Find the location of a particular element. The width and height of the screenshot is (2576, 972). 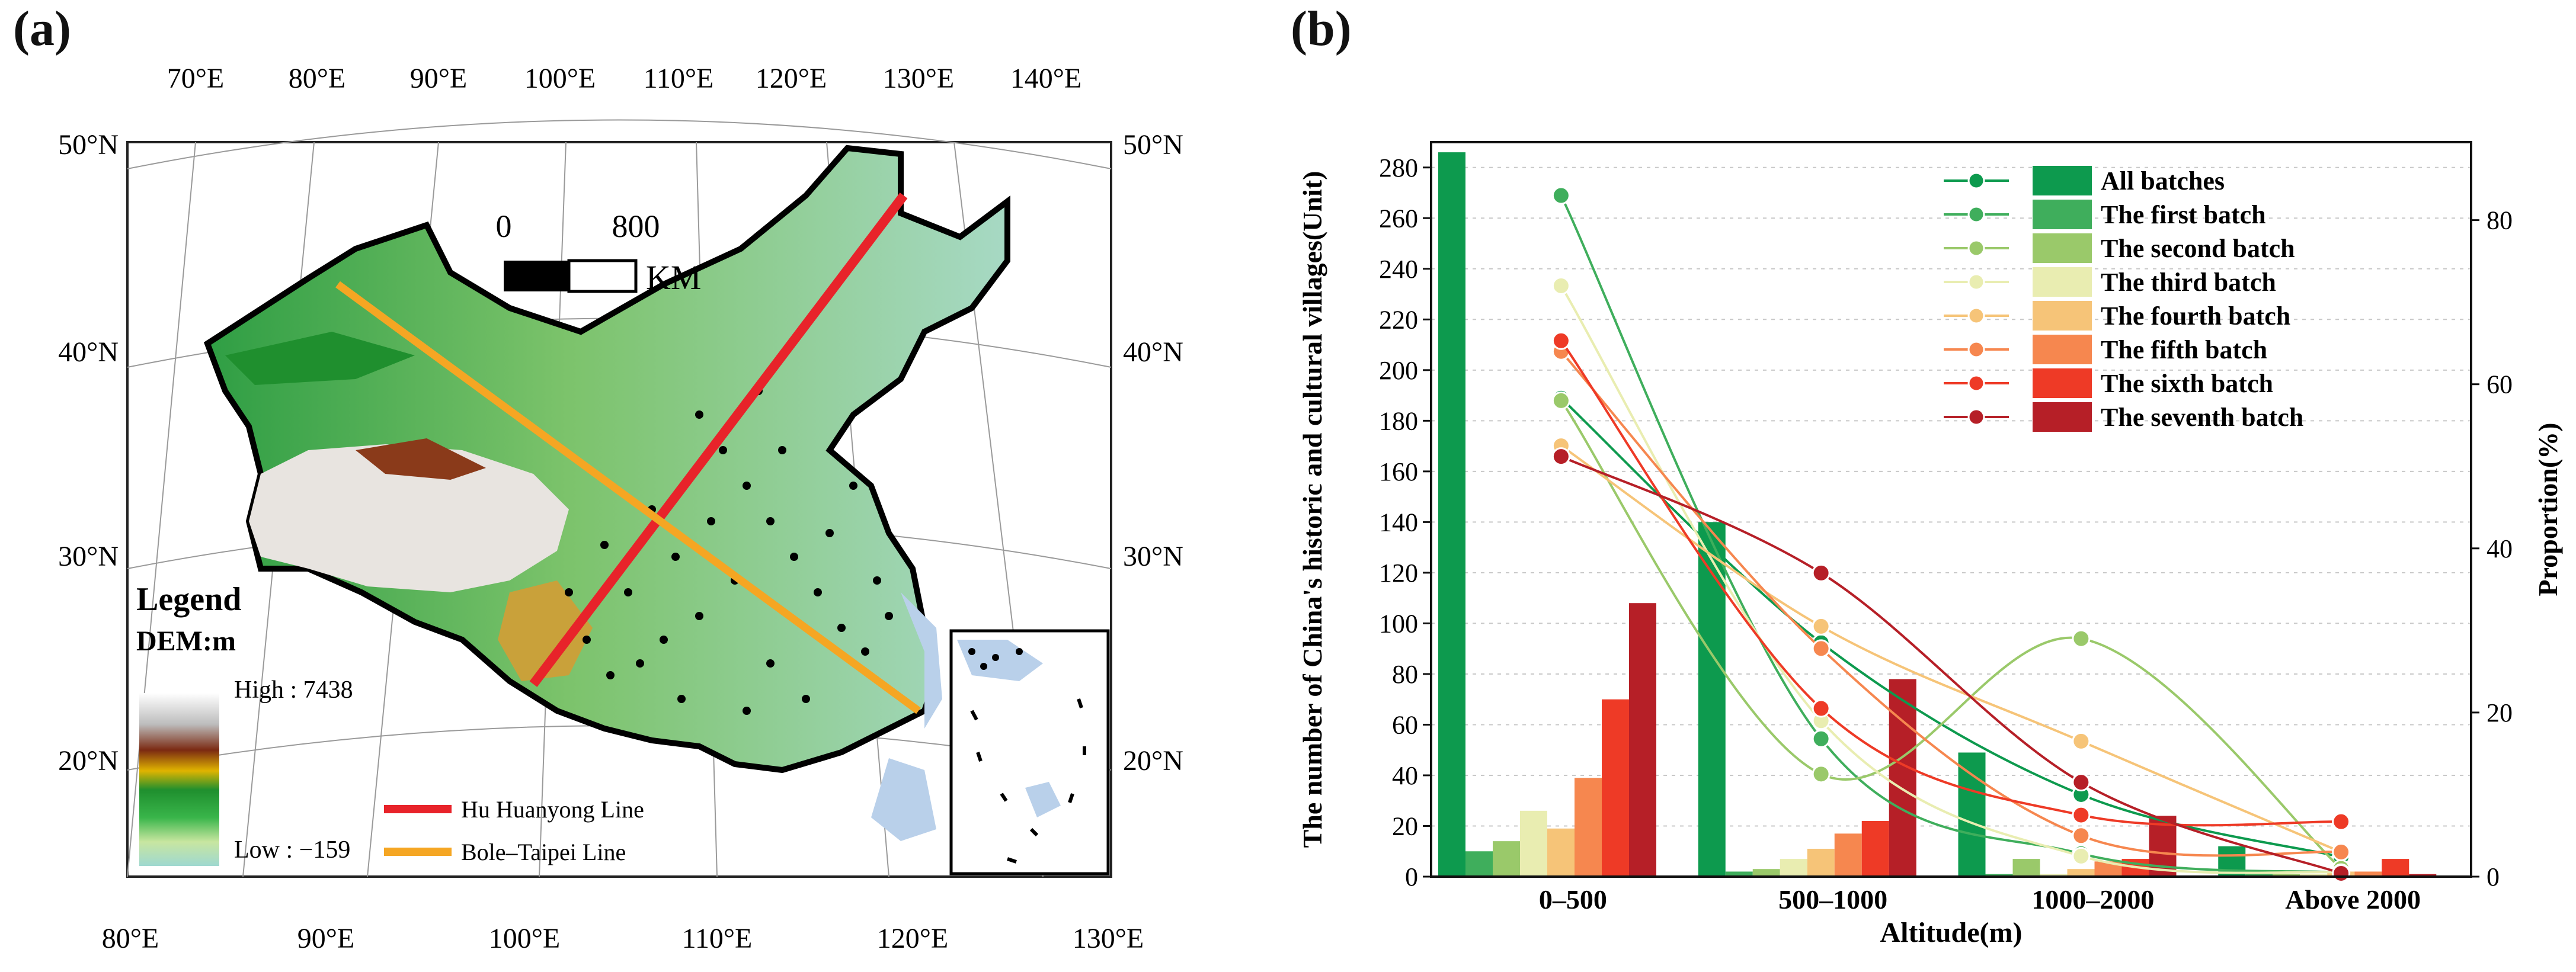

east-coast-sea is located at coordinates (921, 660).